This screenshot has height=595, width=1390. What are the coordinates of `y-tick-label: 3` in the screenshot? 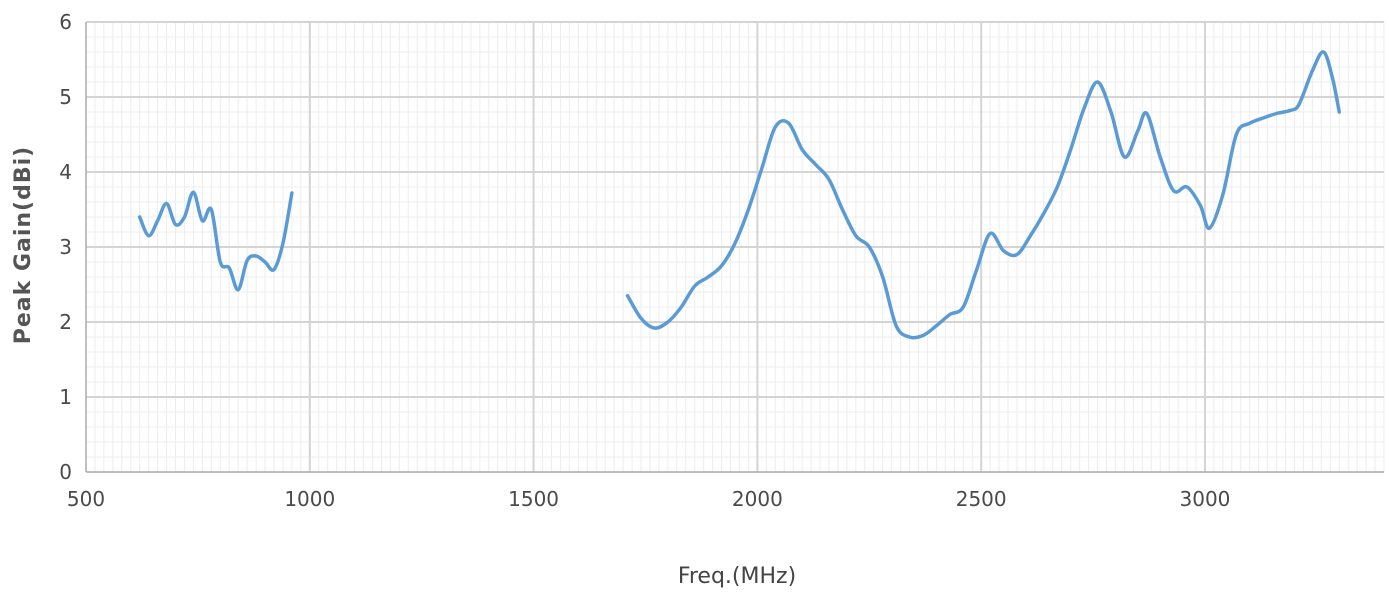 It's located at (65, 247).